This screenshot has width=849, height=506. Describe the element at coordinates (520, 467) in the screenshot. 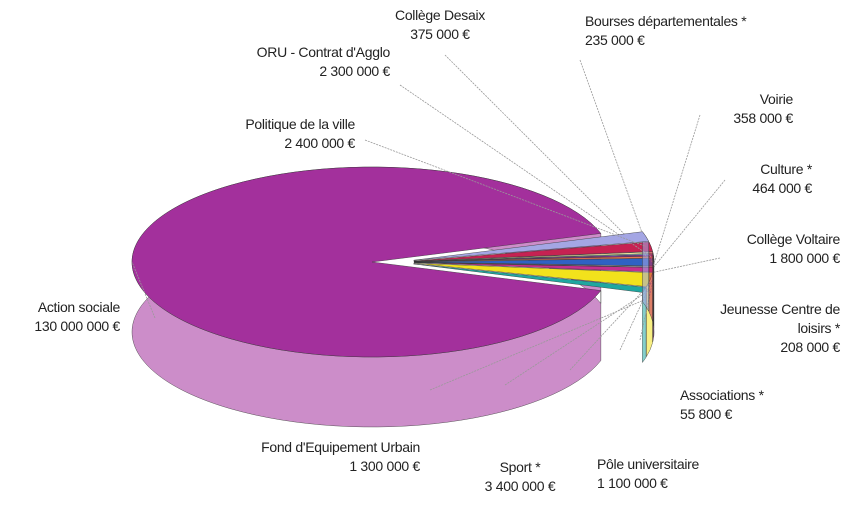

I see `slice-name: Sport *` at that location.